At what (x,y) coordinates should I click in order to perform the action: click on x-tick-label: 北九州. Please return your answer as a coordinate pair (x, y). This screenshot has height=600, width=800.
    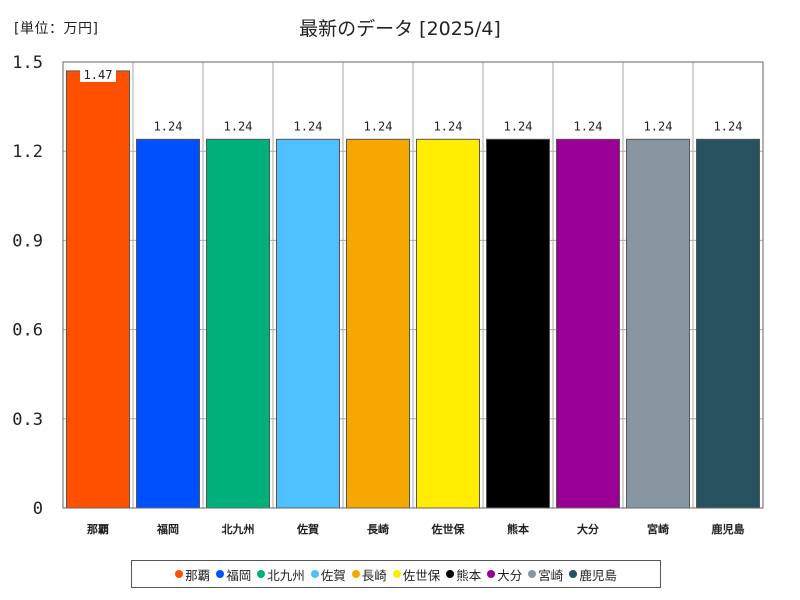
    Looking at the image, I should click on (238, 529).